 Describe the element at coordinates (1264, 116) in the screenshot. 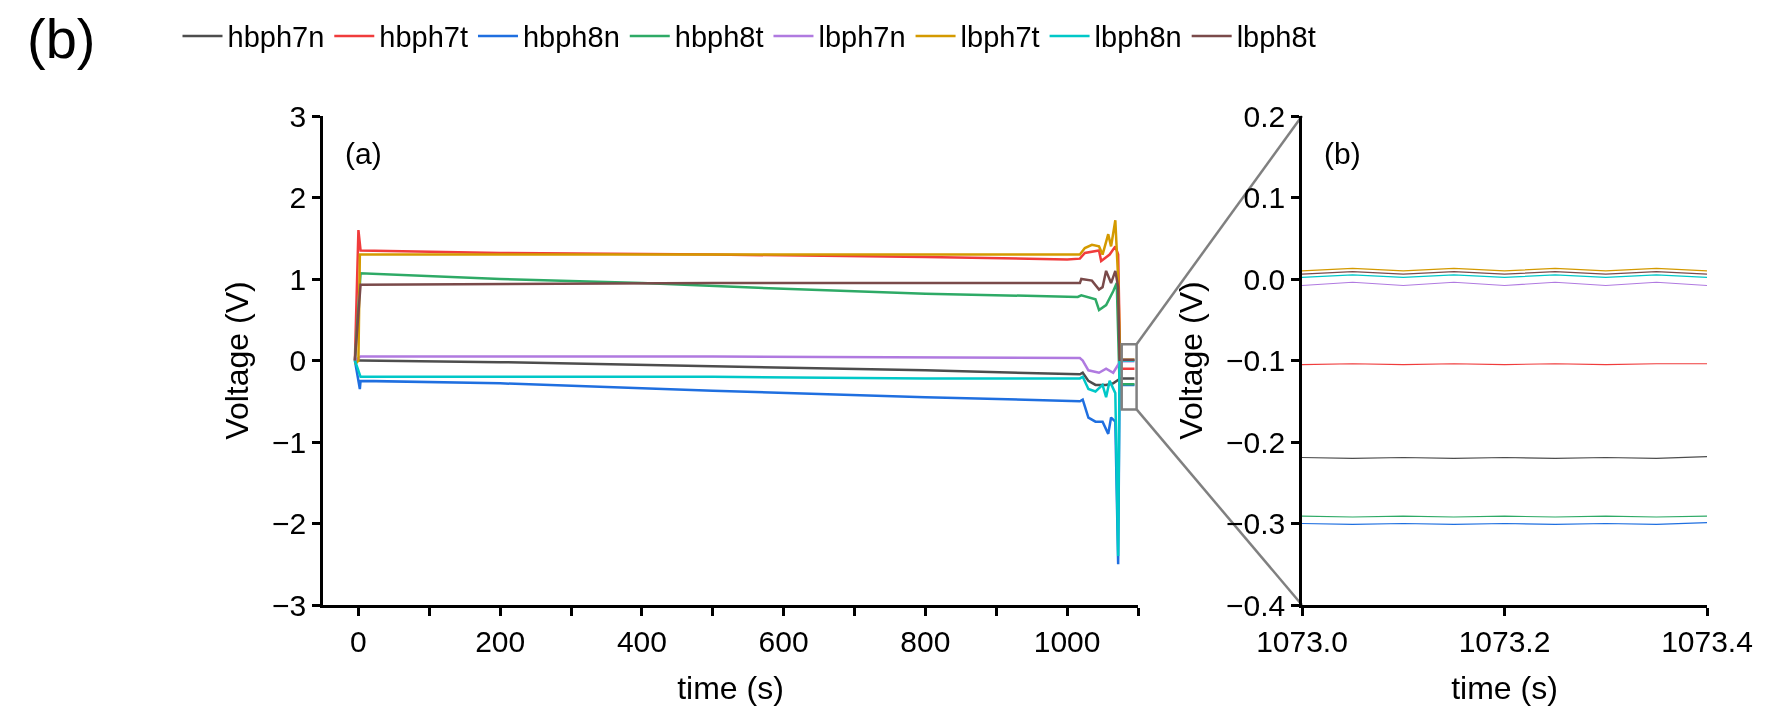

I see `y-tick-label: 0.2` at that location.